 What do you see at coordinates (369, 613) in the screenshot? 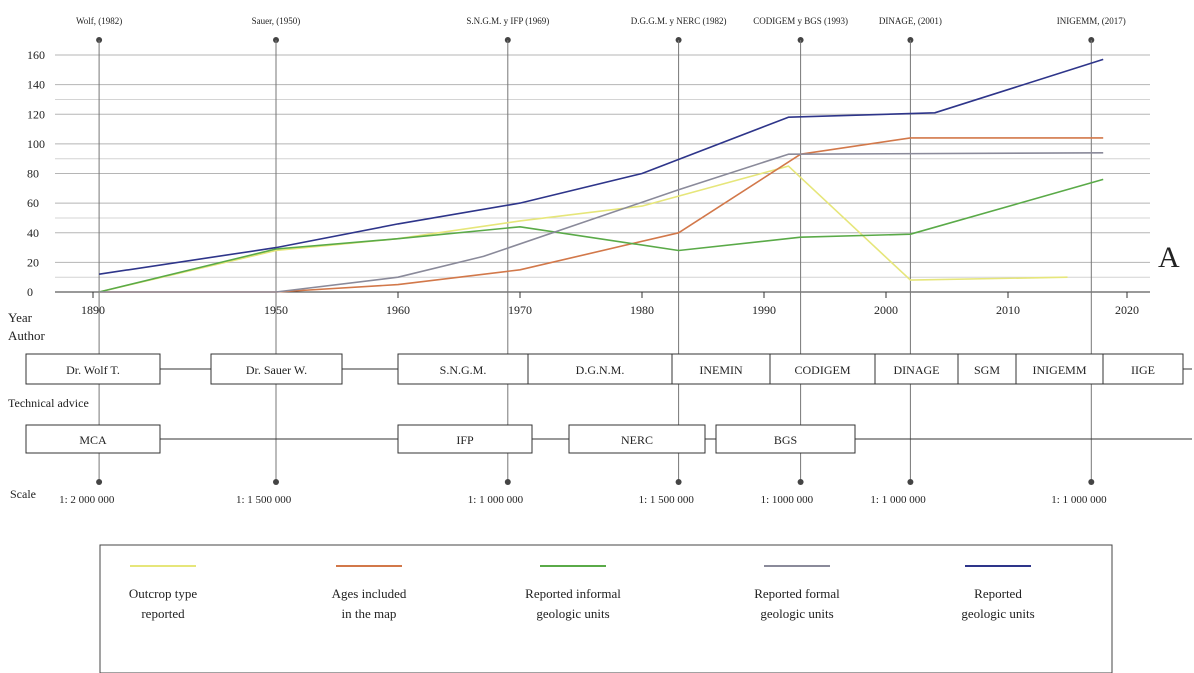
I see `legend-label-1-1: in the map` at bounding box center [369, 613].